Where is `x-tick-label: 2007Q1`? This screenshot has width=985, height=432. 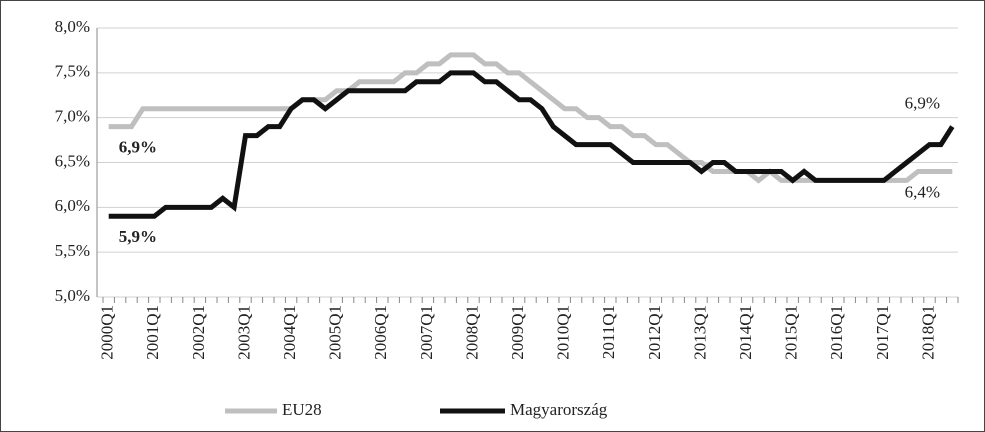 x-tick-label: 2007Q1 is located at coordinates (426, 332).